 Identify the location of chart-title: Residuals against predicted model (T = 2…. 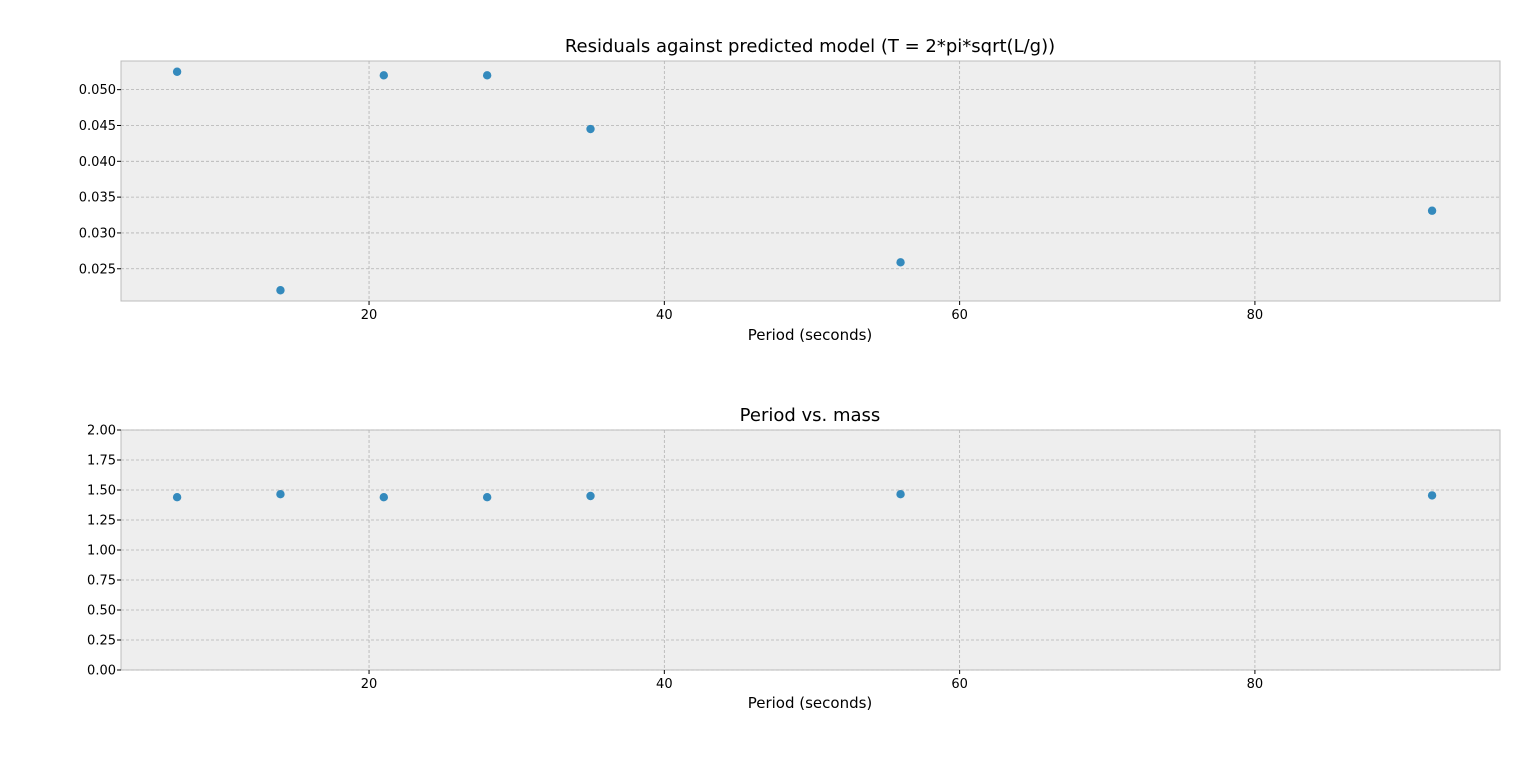
(810, 46).